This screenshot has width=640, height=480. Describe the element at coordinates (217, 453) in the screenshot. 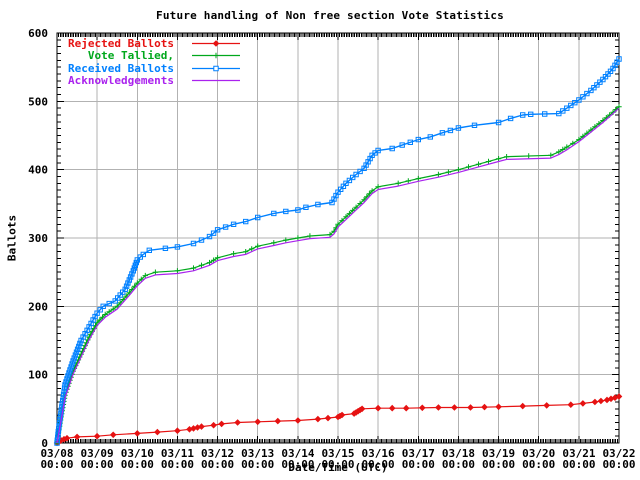

I see `x-tick-label-date: 03/12` at that location.